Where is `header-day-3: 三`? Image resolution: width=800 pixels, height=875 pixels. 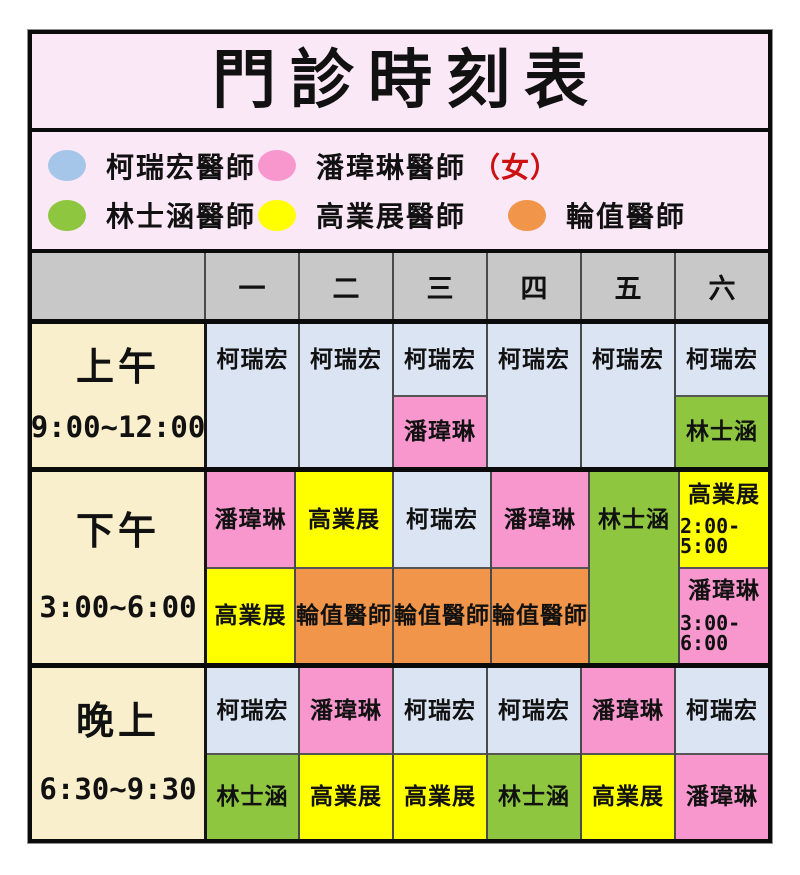
header-day-3: 三 is located at coordinates (439, 286).